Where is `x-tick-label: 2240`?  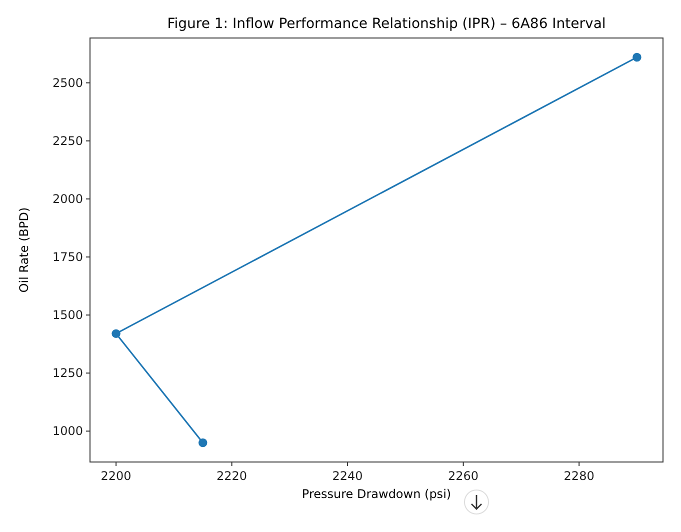
x-tick-label: 2240 is located at coordinates (347, 476).